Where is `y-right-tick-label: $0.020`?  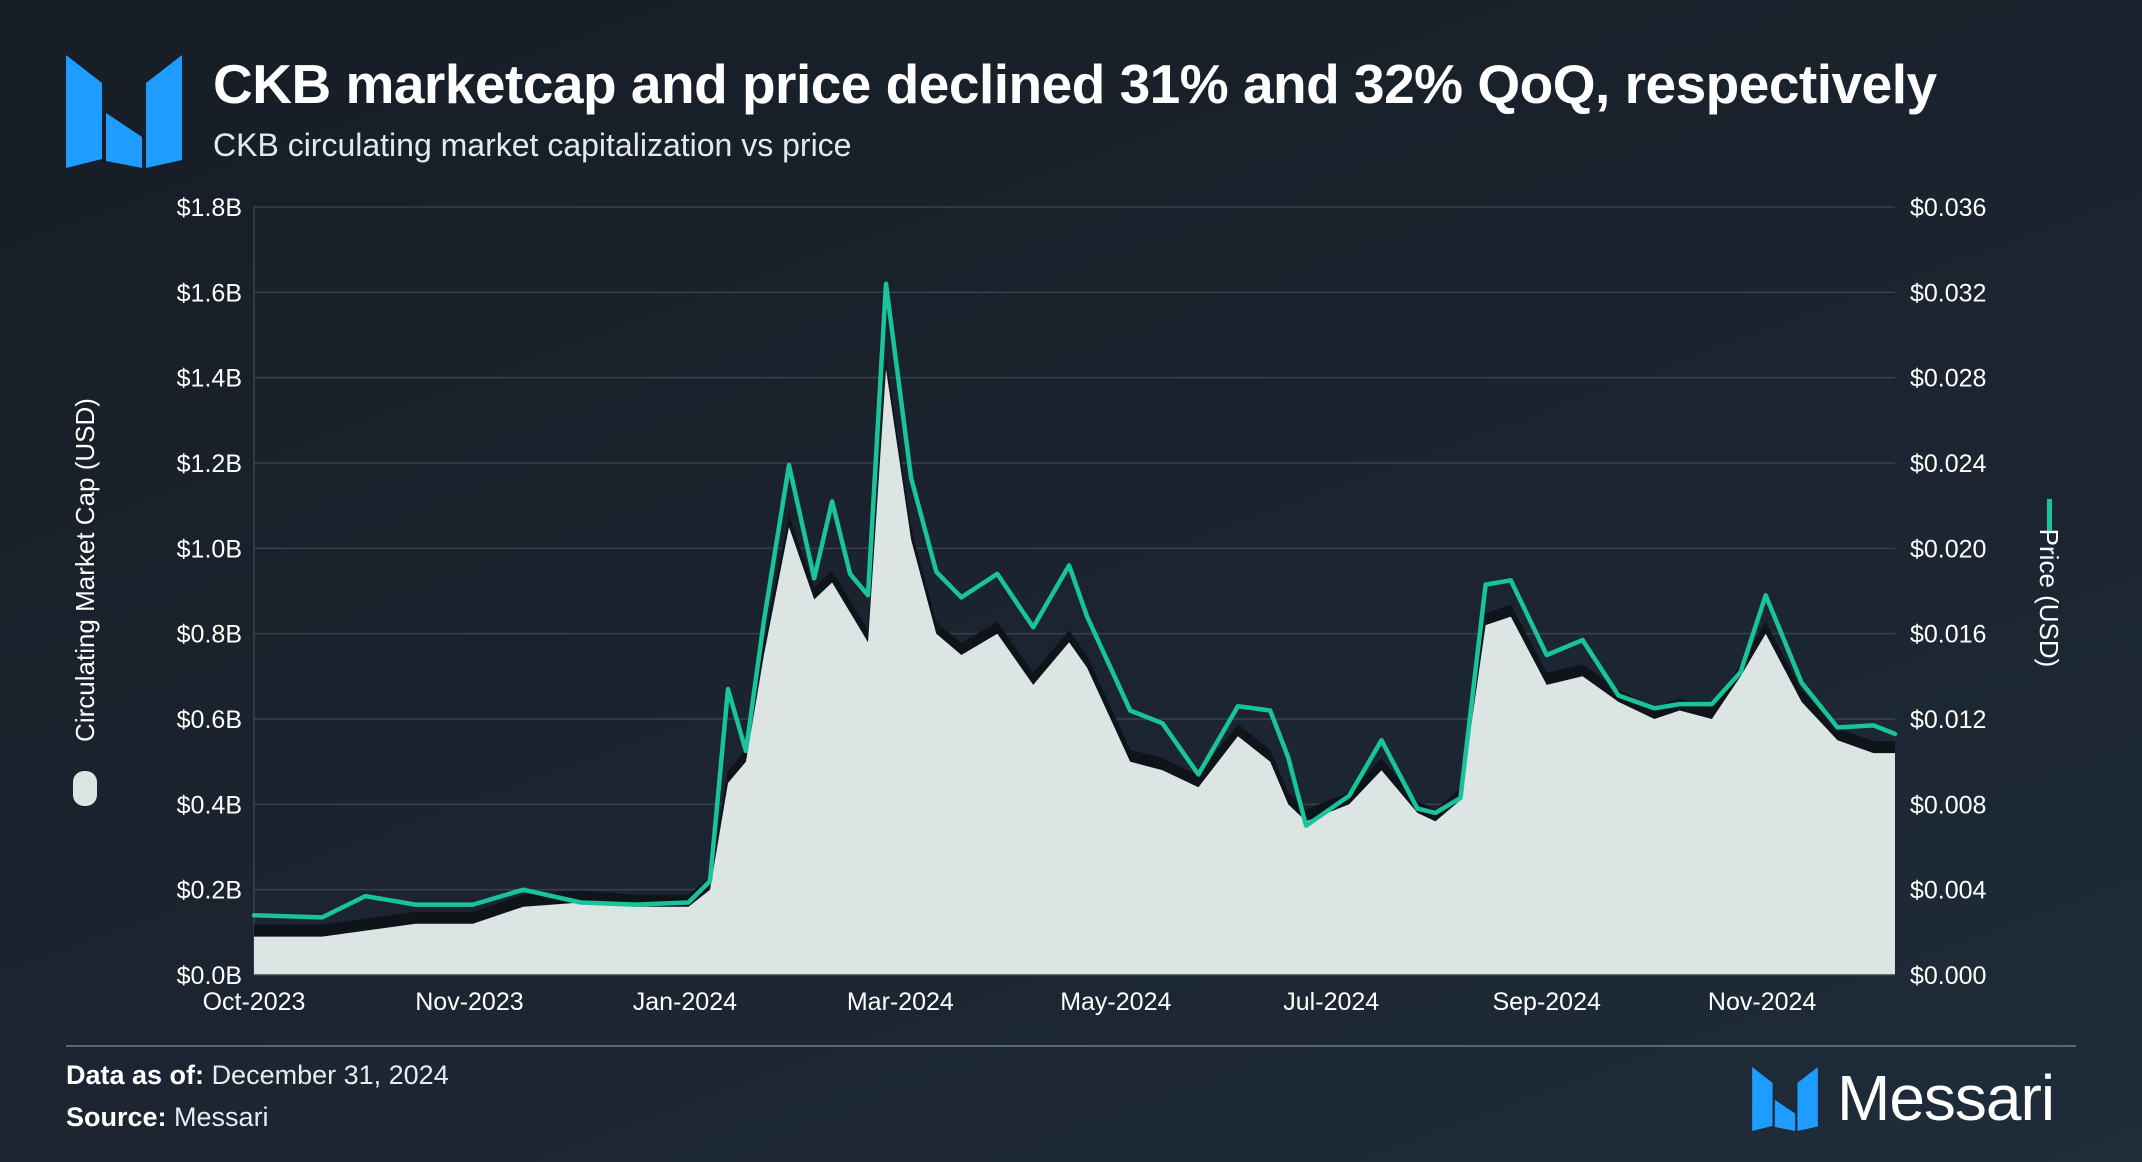
y-right-tick-label: $0.020 is located at coordinates (1948, 549).